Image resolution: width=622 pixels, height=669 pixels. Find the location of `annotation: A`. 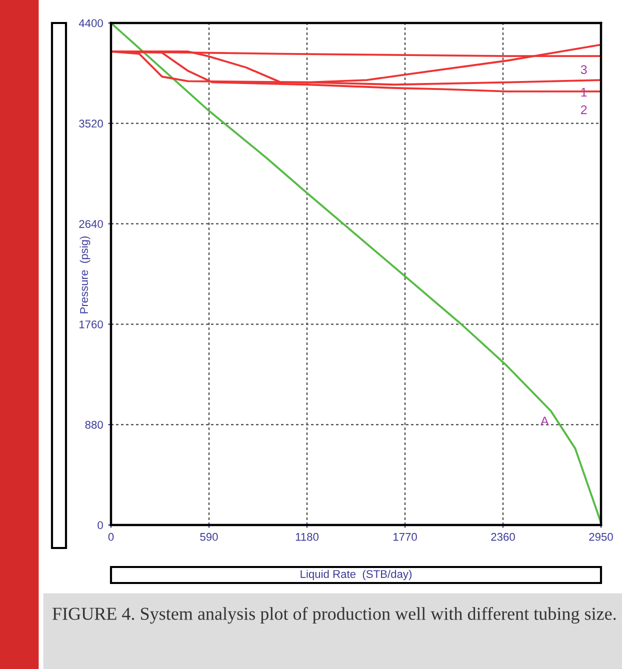

annotation: A is located at coordinates (544, 421).